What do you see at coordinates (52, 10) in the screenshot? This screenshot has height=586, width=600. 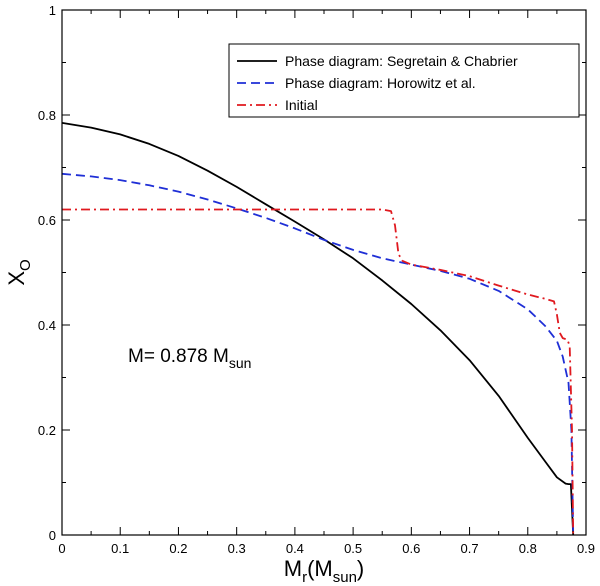 I see `y-tick-label: 1` at bounding box center [52, 10].